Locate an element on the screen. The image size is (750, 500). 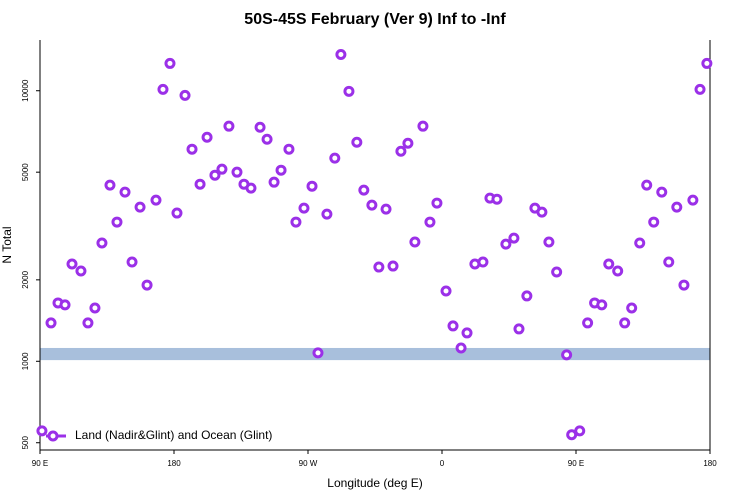
y-tick-label: 1000 is located at coordinates (25, 361).